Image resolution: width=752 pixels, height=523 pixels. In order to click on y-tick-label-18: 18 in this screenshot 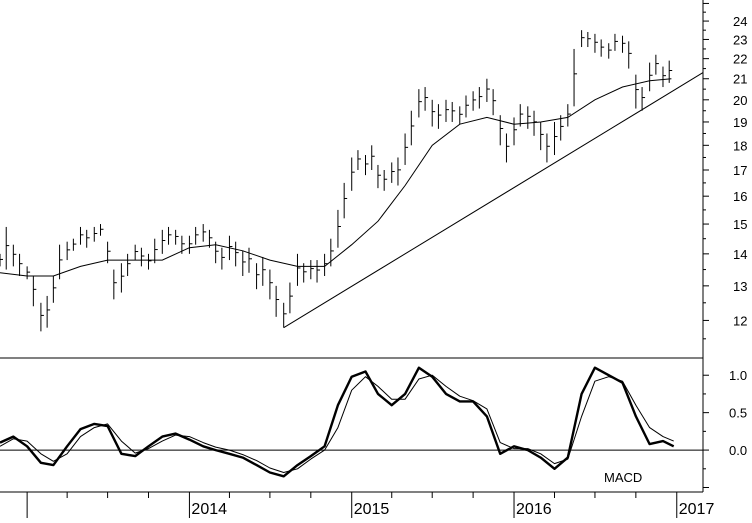, I will do `click(740, 145)`.